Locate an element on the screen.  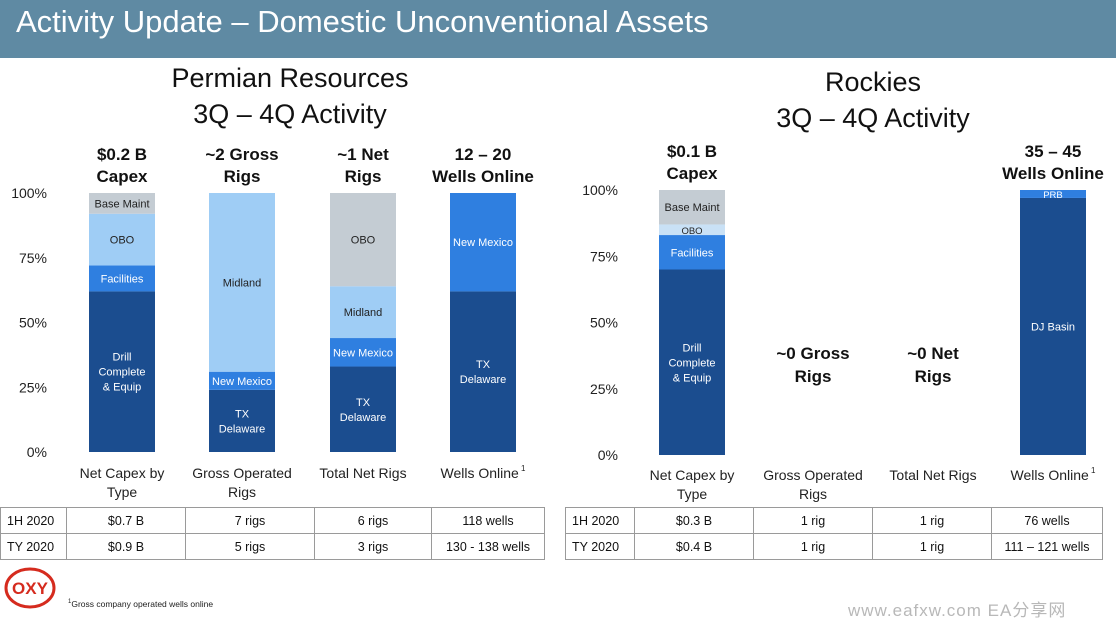
rockies-bar-segment-obo is located at coordinates (692, 230).